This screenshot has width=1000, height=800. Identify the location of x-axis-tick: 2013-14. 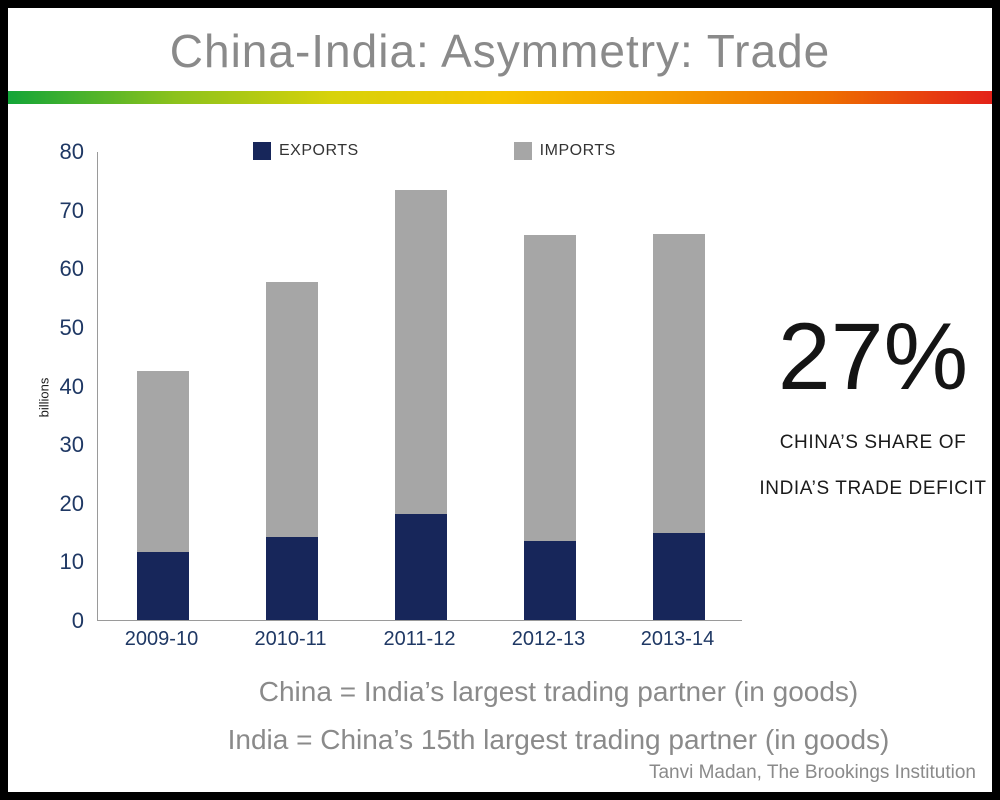
(677, 639).